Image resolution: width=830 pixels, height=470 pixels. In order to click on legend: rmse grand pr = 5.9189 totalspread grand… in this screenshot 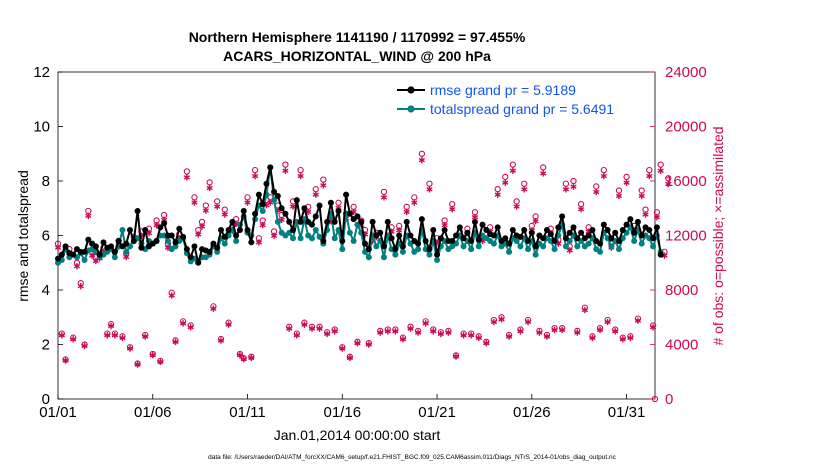, I will do `click(505, 99)`.